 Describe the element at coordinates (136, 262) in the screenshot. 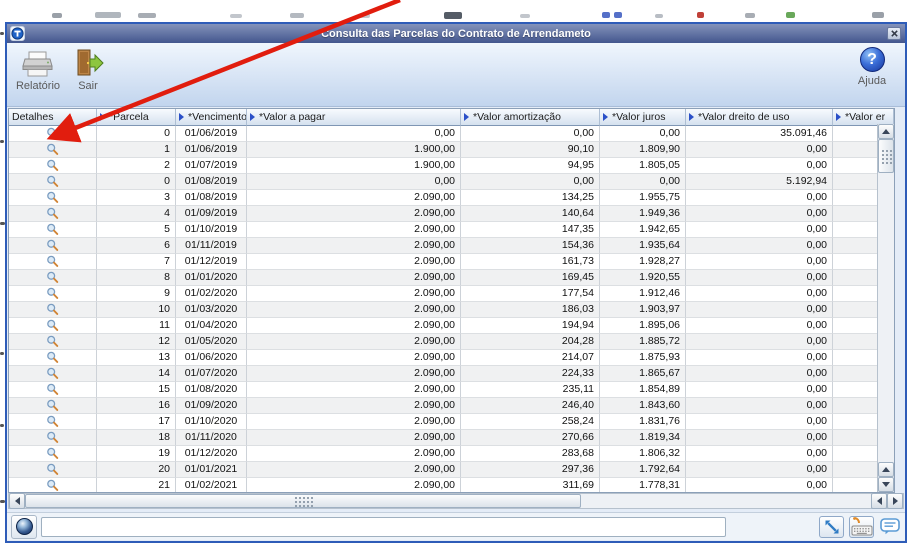

I see `cell: 7` at that location.